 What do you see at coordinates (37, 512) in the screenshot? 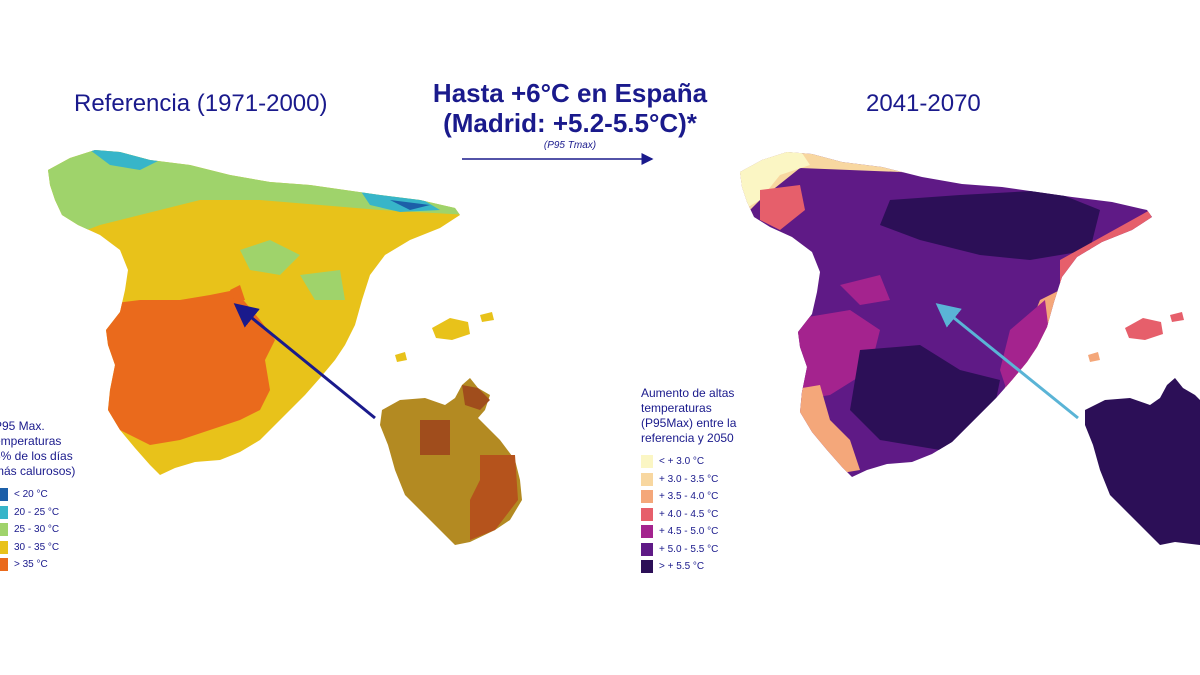
I see `legend-label: 20 - 25 °C` at bounding box center [37, 512].